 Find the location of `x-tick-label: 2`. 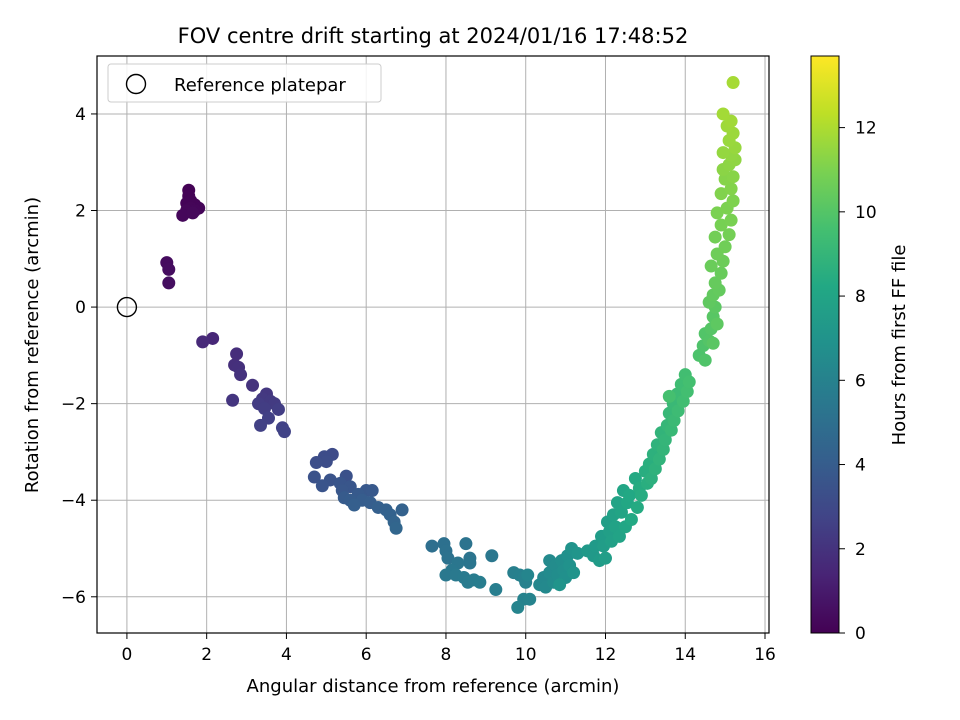

x-tick-label: 2 is located at coordinates (206, 655).